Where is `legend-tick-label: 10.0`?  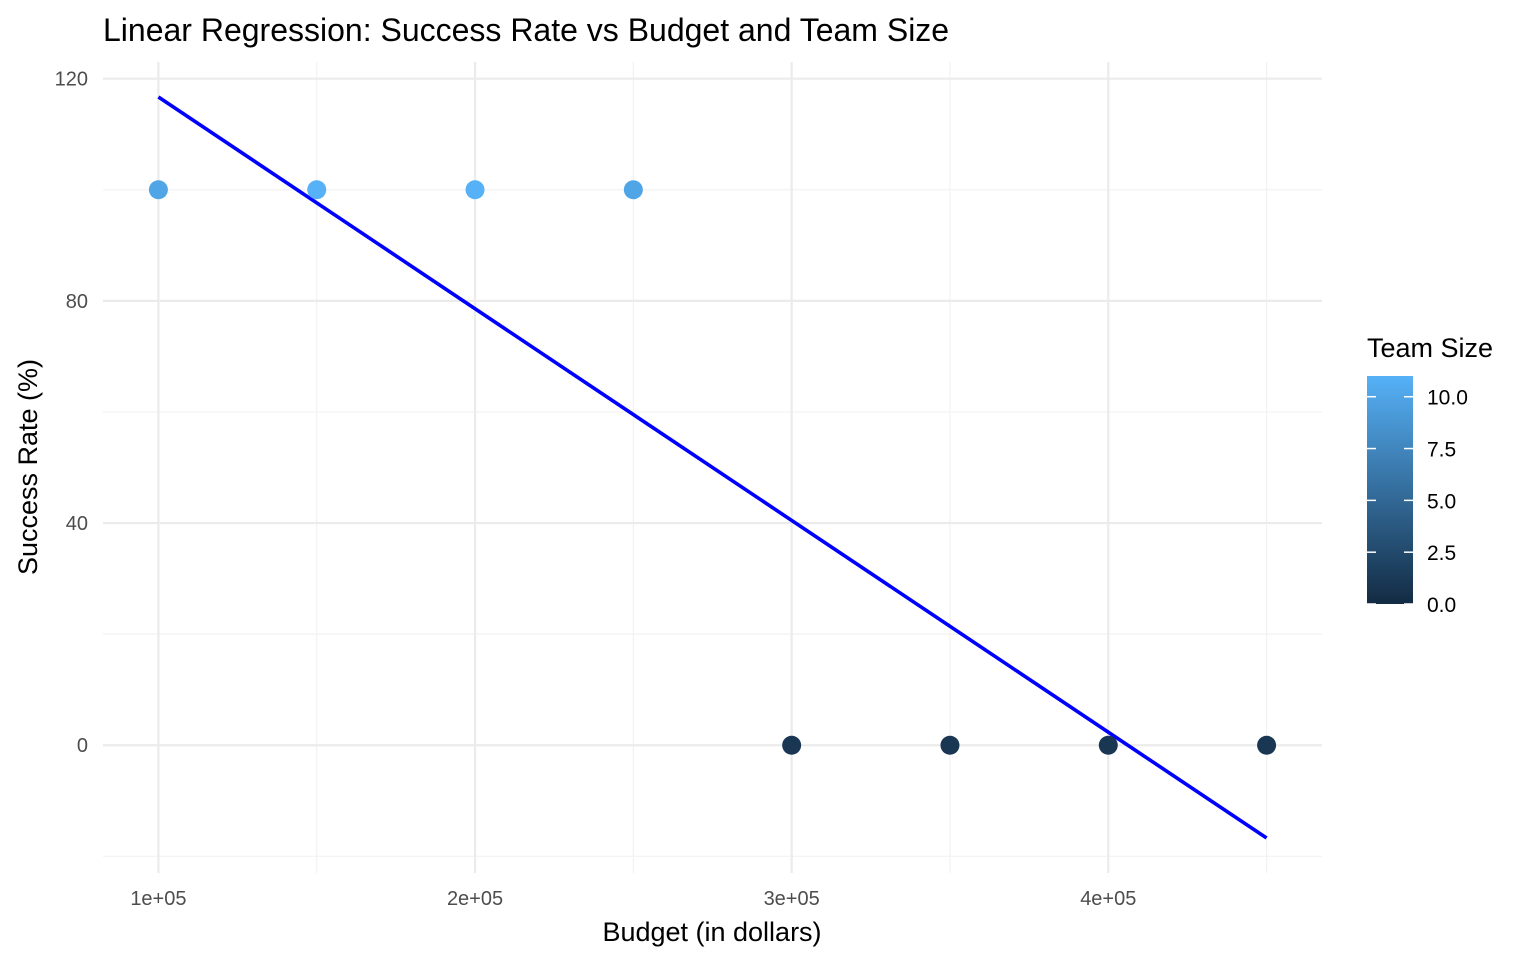 legend-tick-label: 10.0 is located at coordinates (1447, 398).